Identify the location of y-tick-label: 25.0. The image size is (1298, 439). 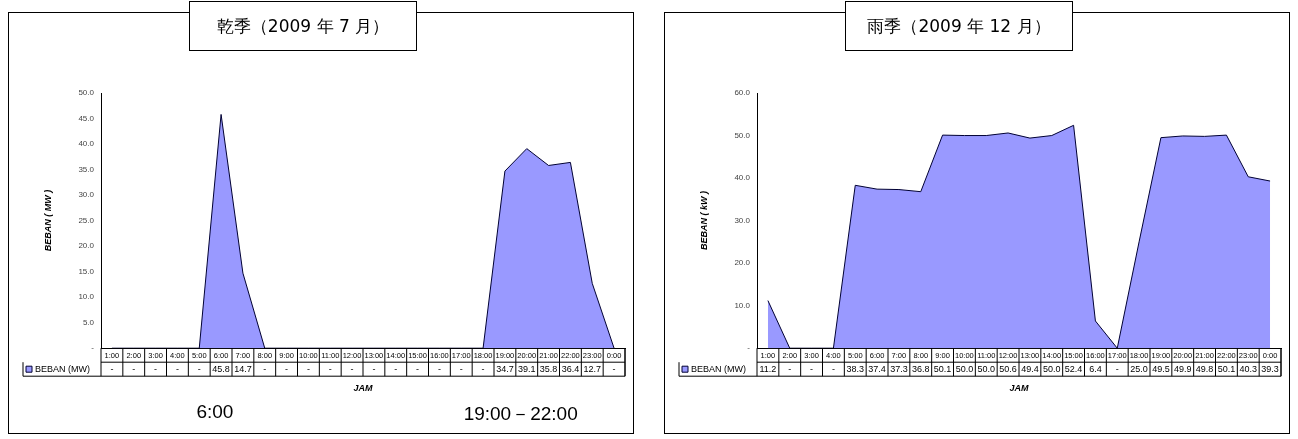
(86, 220).